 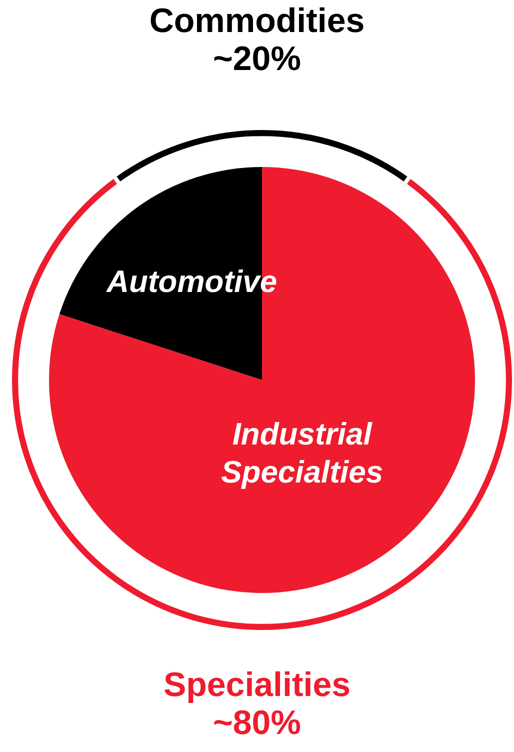 What do you see at coordinates (302, 453) in the screenshot?
I see `slice-label: Industrial Specialties` at bounding box center [302, 453].